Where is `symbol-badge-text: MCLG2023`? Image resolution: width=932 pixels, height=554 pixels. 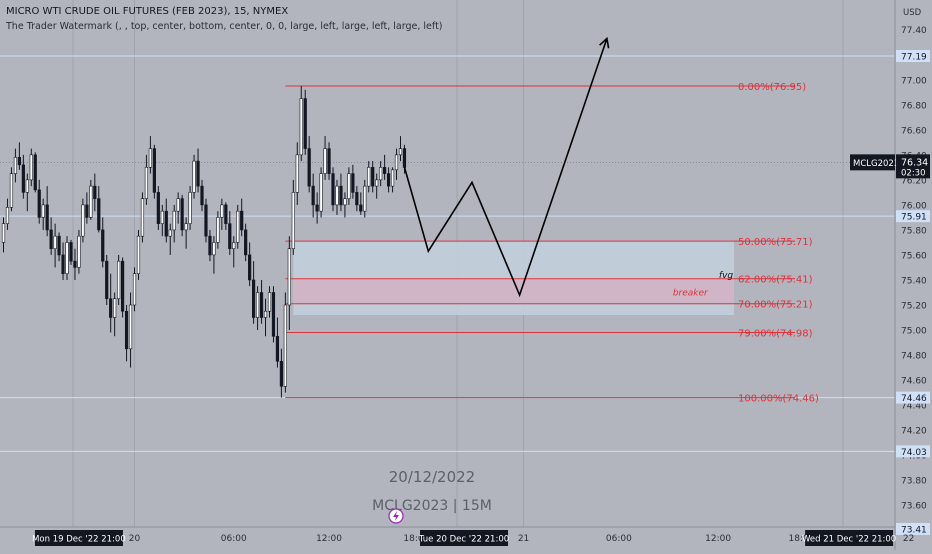
symbol-badge-text: MCLG2023 is located at coordinates (876, 164).